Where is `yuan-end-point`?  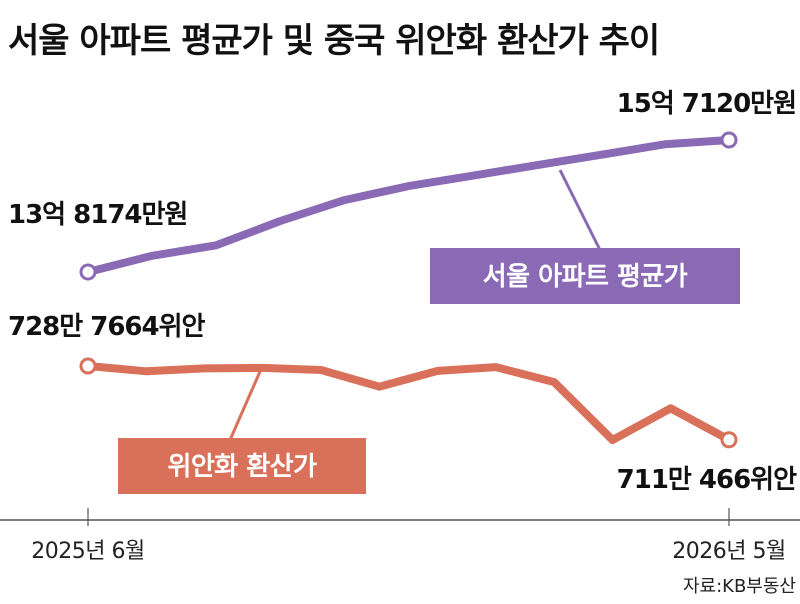 yuan-end-point is located at coordinates (729, 440).